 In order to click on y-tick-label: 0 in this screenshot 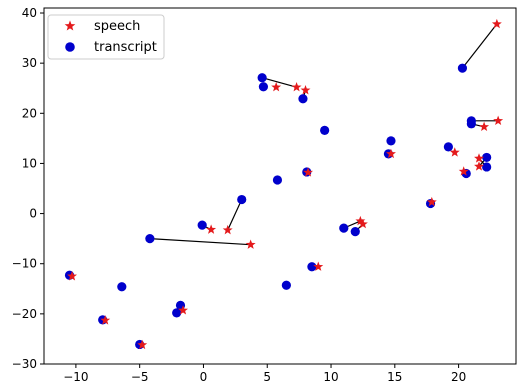, I will do `click(33, 214)`.